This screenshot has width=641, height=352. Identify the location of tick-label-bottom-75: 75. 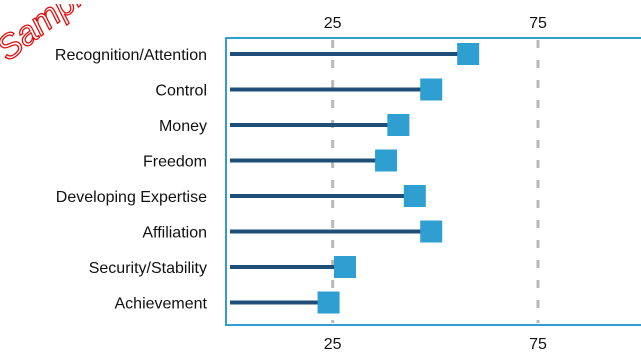
(538, 344).